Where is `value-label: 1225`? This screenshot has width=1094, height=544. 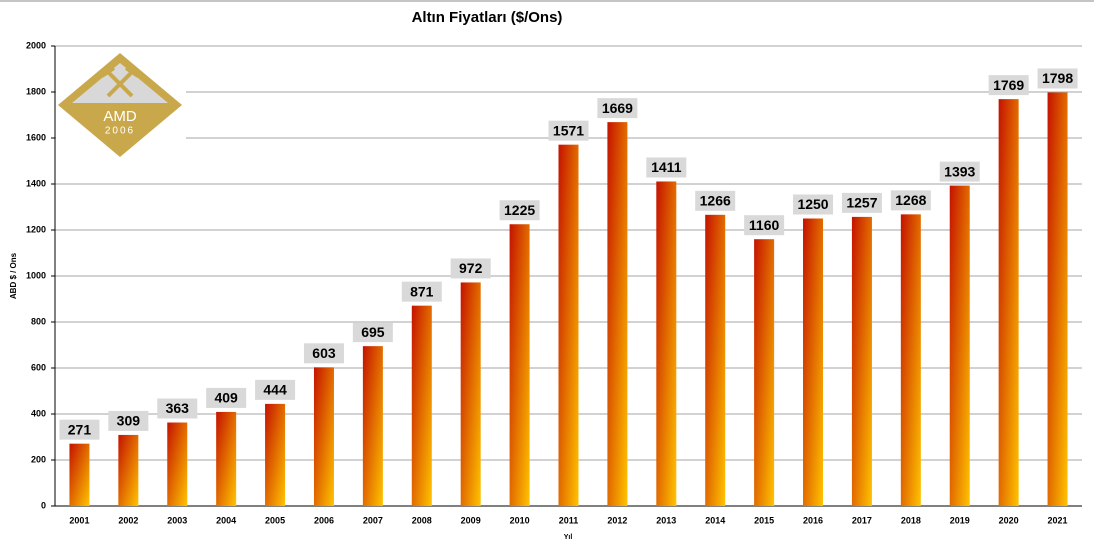
value-label: 1225 is located at coordinates (519, 210).